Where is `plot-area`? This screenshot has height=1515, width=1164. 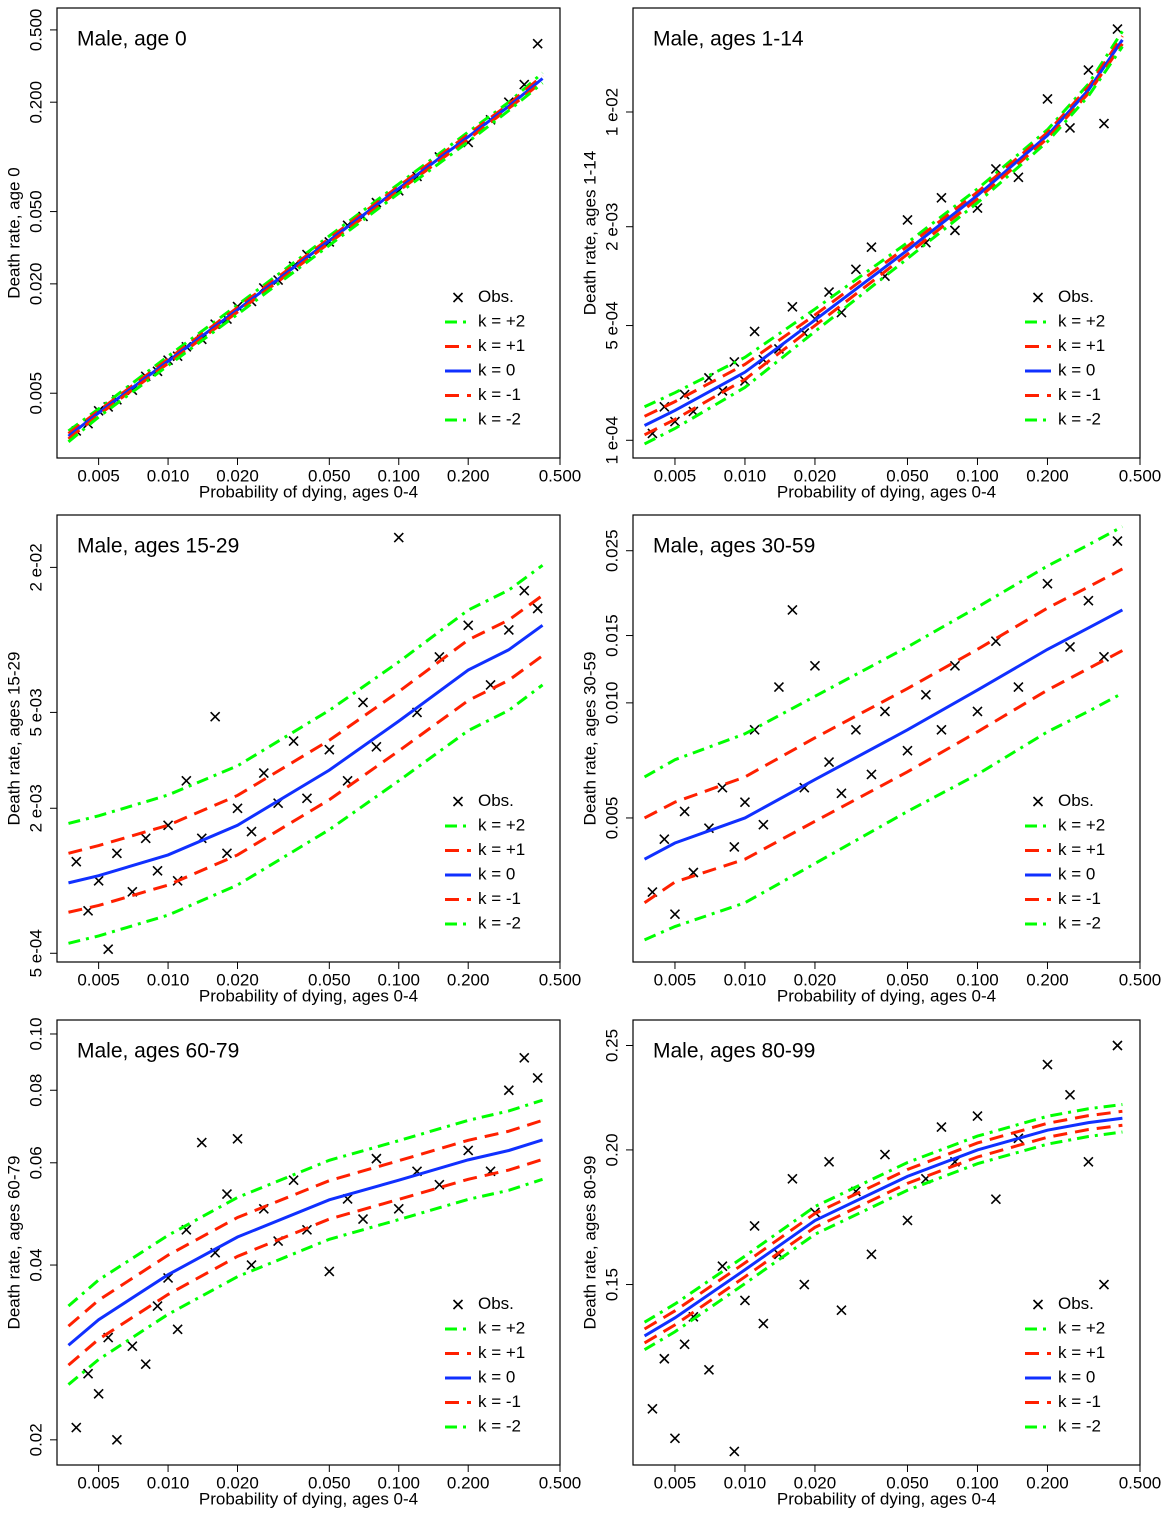
plot-area is located at coordinates (305, 1248).